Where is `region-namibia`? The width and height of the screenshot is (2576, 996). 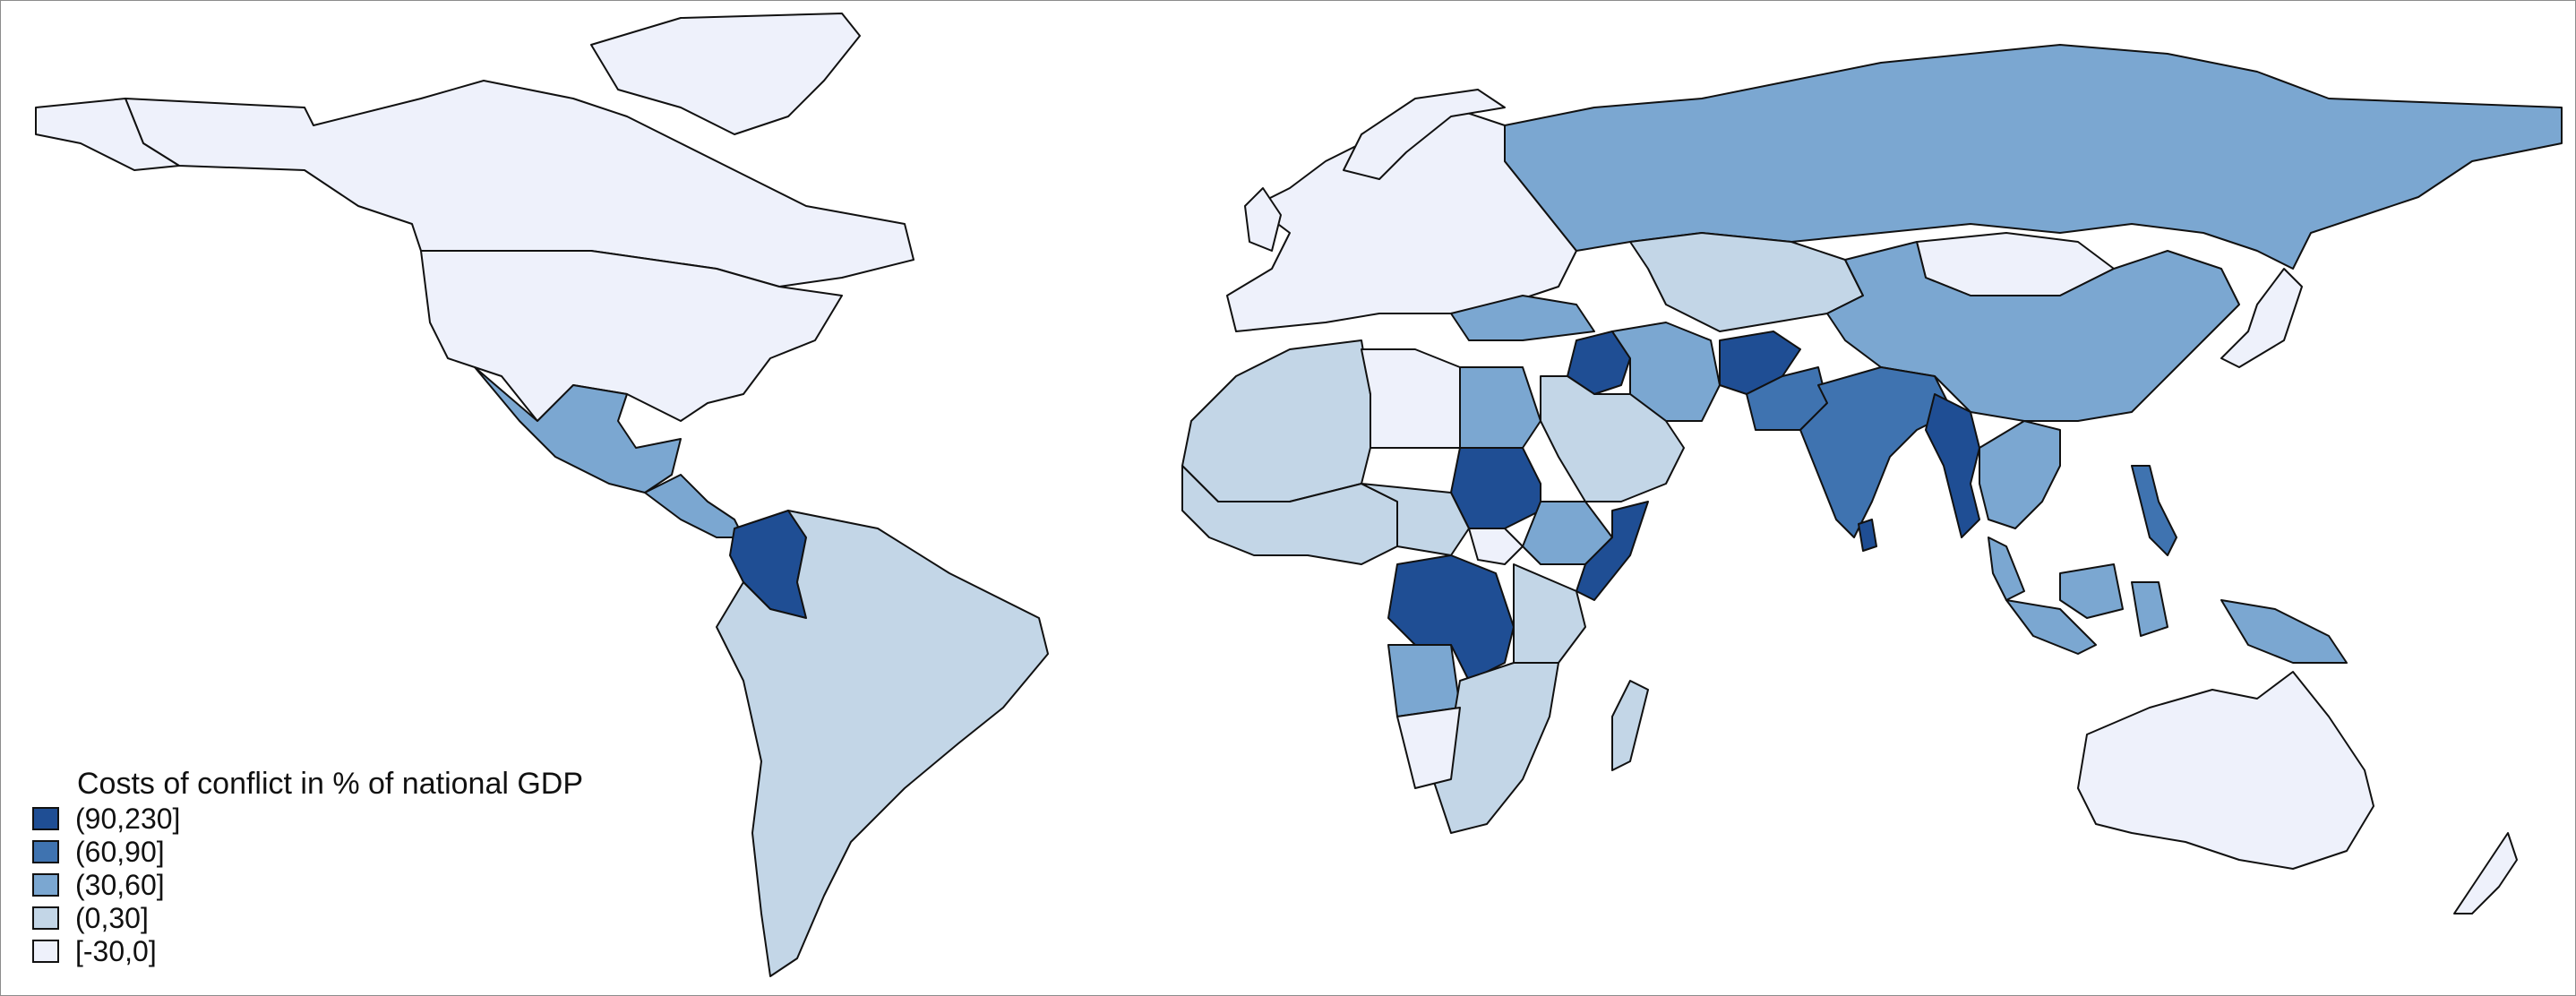
region-namibia is located at coordinates (1428, 748).